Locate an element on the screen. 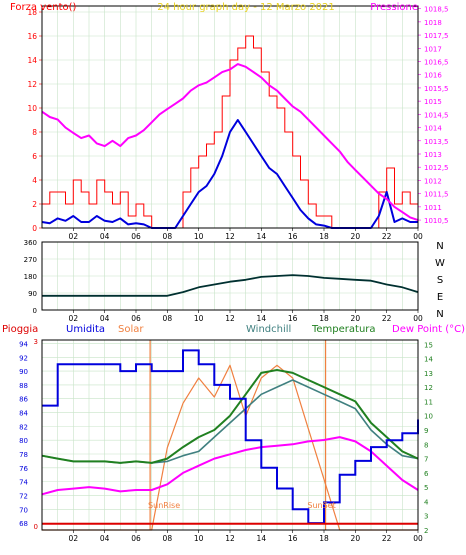 This screenshot has width=466, height=555. y-right-tick-label: 1016,5 is located at coordinates (436, 63).